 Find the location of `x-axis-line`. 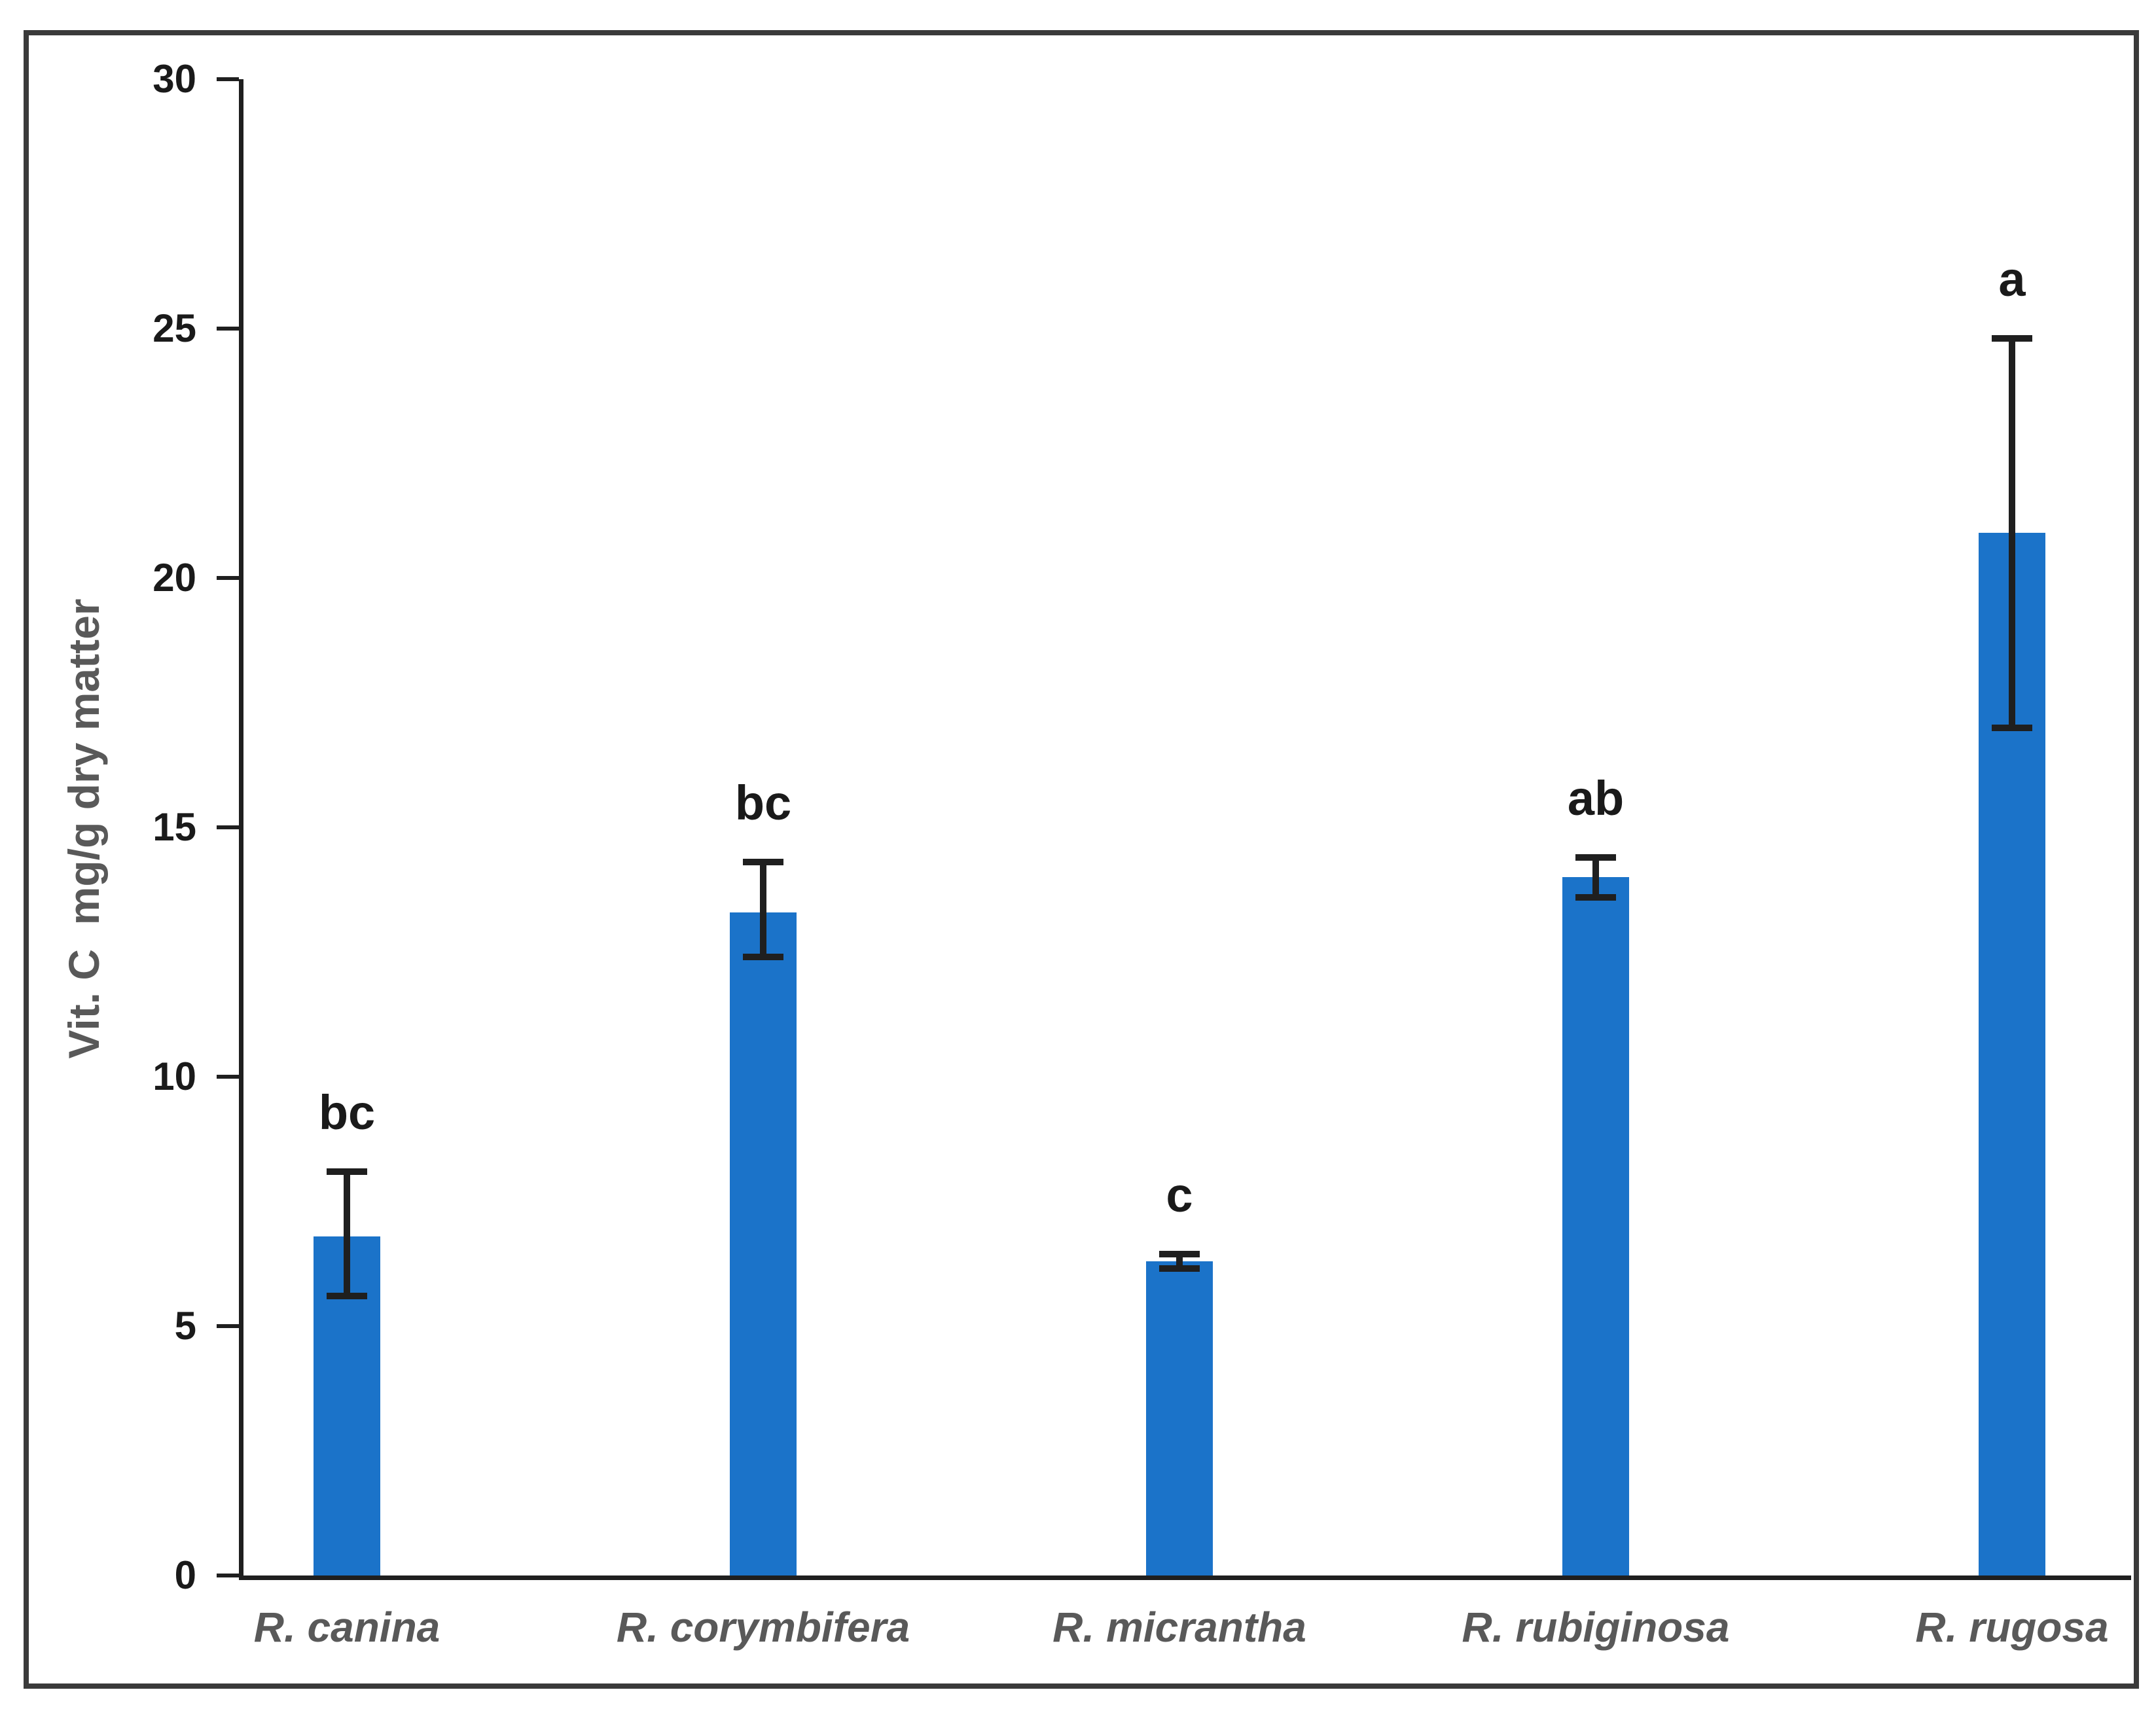

x-axis-line is located at coordinates (1185, 1577).